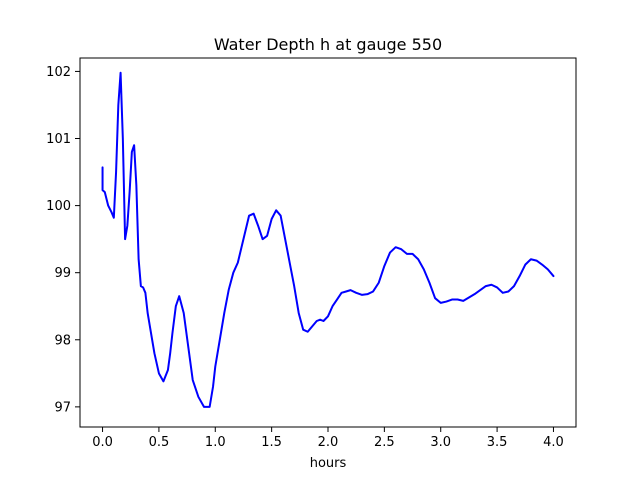 The width and height of the screenshot is (640, 485). Describe the element at coordinates (58, 206) in the screenshot. I see `y-tick-label: 100` at that location.